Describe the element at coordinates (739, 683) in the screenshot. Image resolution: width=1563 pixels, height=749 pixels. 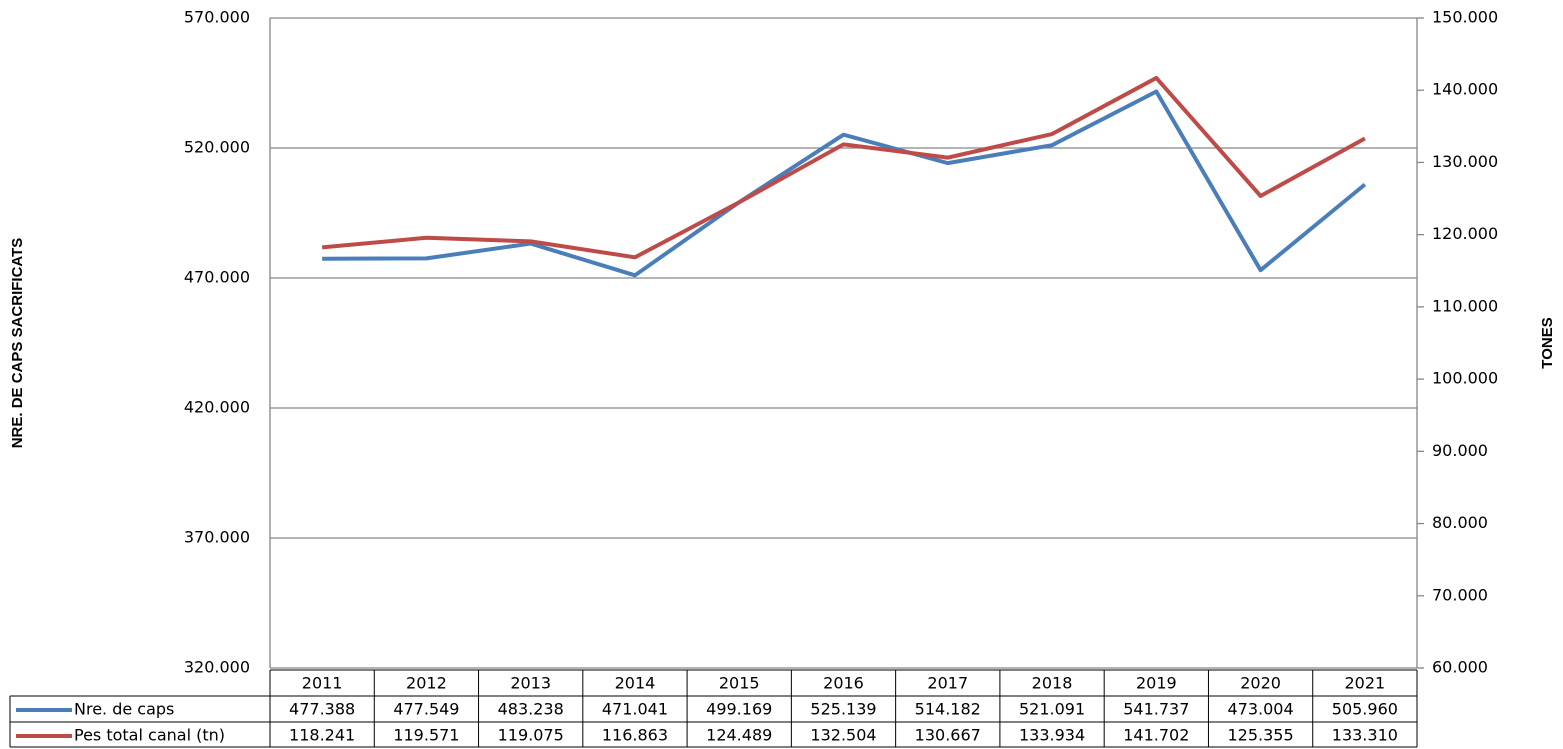
I see `x-tick-label: 2015` at that location.